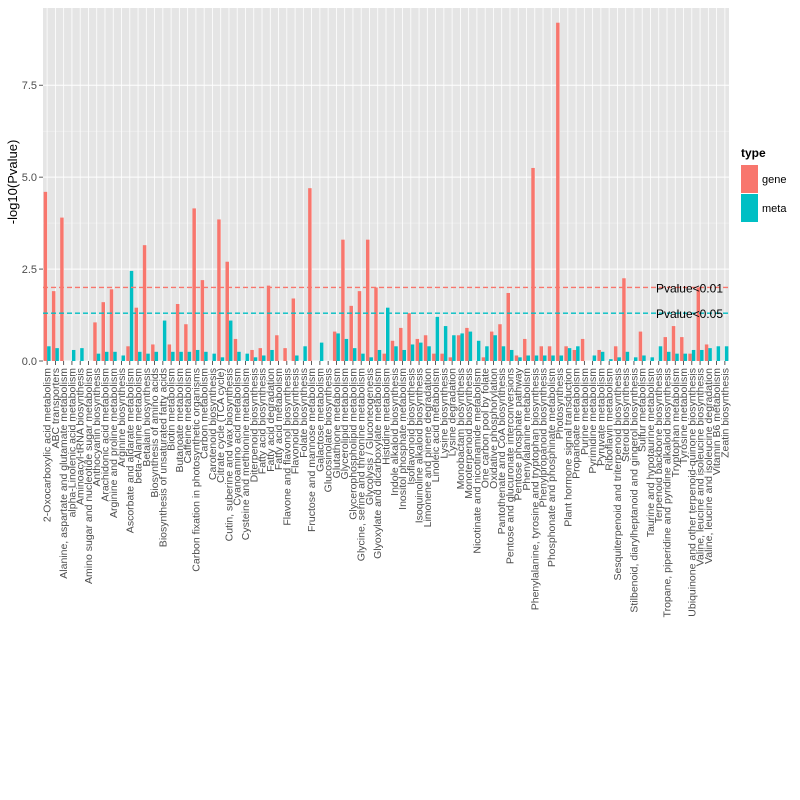  Describe the element at coordinates (362, 464) in the screenshot. I see `x-tick-label: Glycine, serine and threonine metabolism` at that location.